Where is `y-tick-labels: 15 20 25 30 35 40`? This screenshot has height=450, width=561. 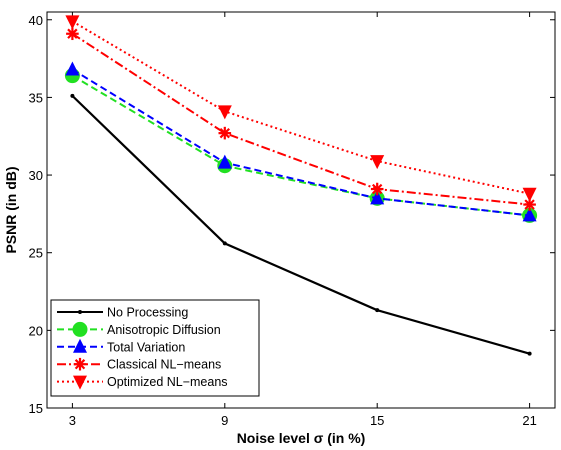
y-tick-labels: 15 20 25 30 35 40 is located at coordinates (36, 214).